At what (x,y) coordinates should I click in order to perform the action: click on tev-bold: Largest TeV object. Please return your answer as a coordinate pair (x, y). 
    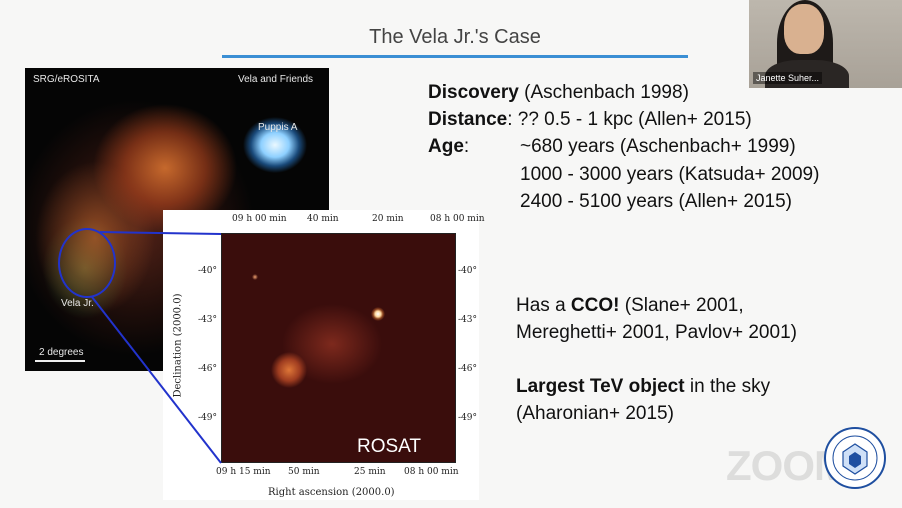
    Looking at the image, I should click on (600, 386).